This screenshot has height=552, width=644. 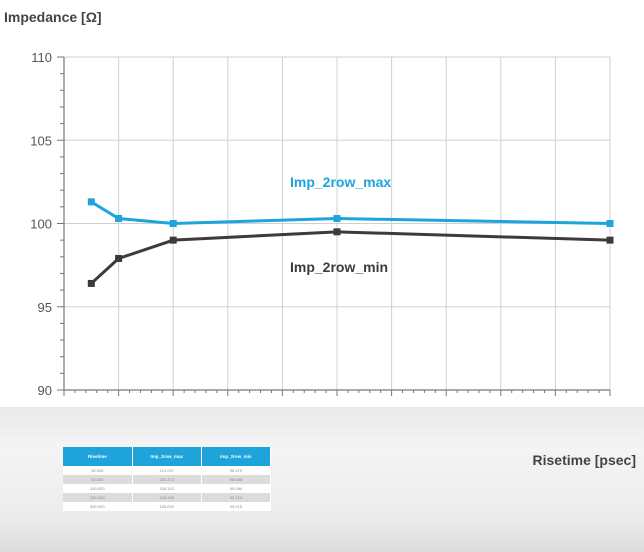 I want to click on table-header-row: Risetime Imp_2row_max Imp_2row_min, so click(x=167, y=456).